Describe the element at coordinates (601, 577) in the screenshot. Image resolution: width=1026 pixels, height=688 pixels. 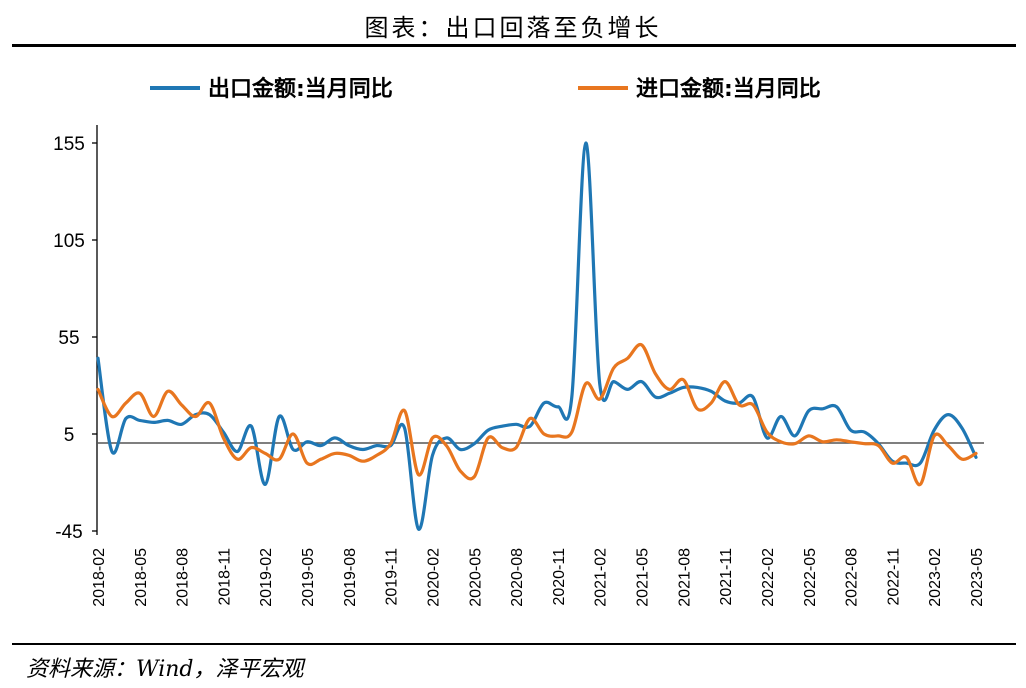
I see `x-tick-label: 2021-02` at that location.